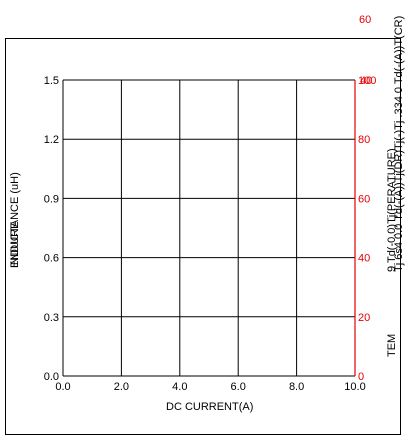 This screenshot has height=439, width=406. I want to click on x-tick-label: 0.0, so click(62, 387).